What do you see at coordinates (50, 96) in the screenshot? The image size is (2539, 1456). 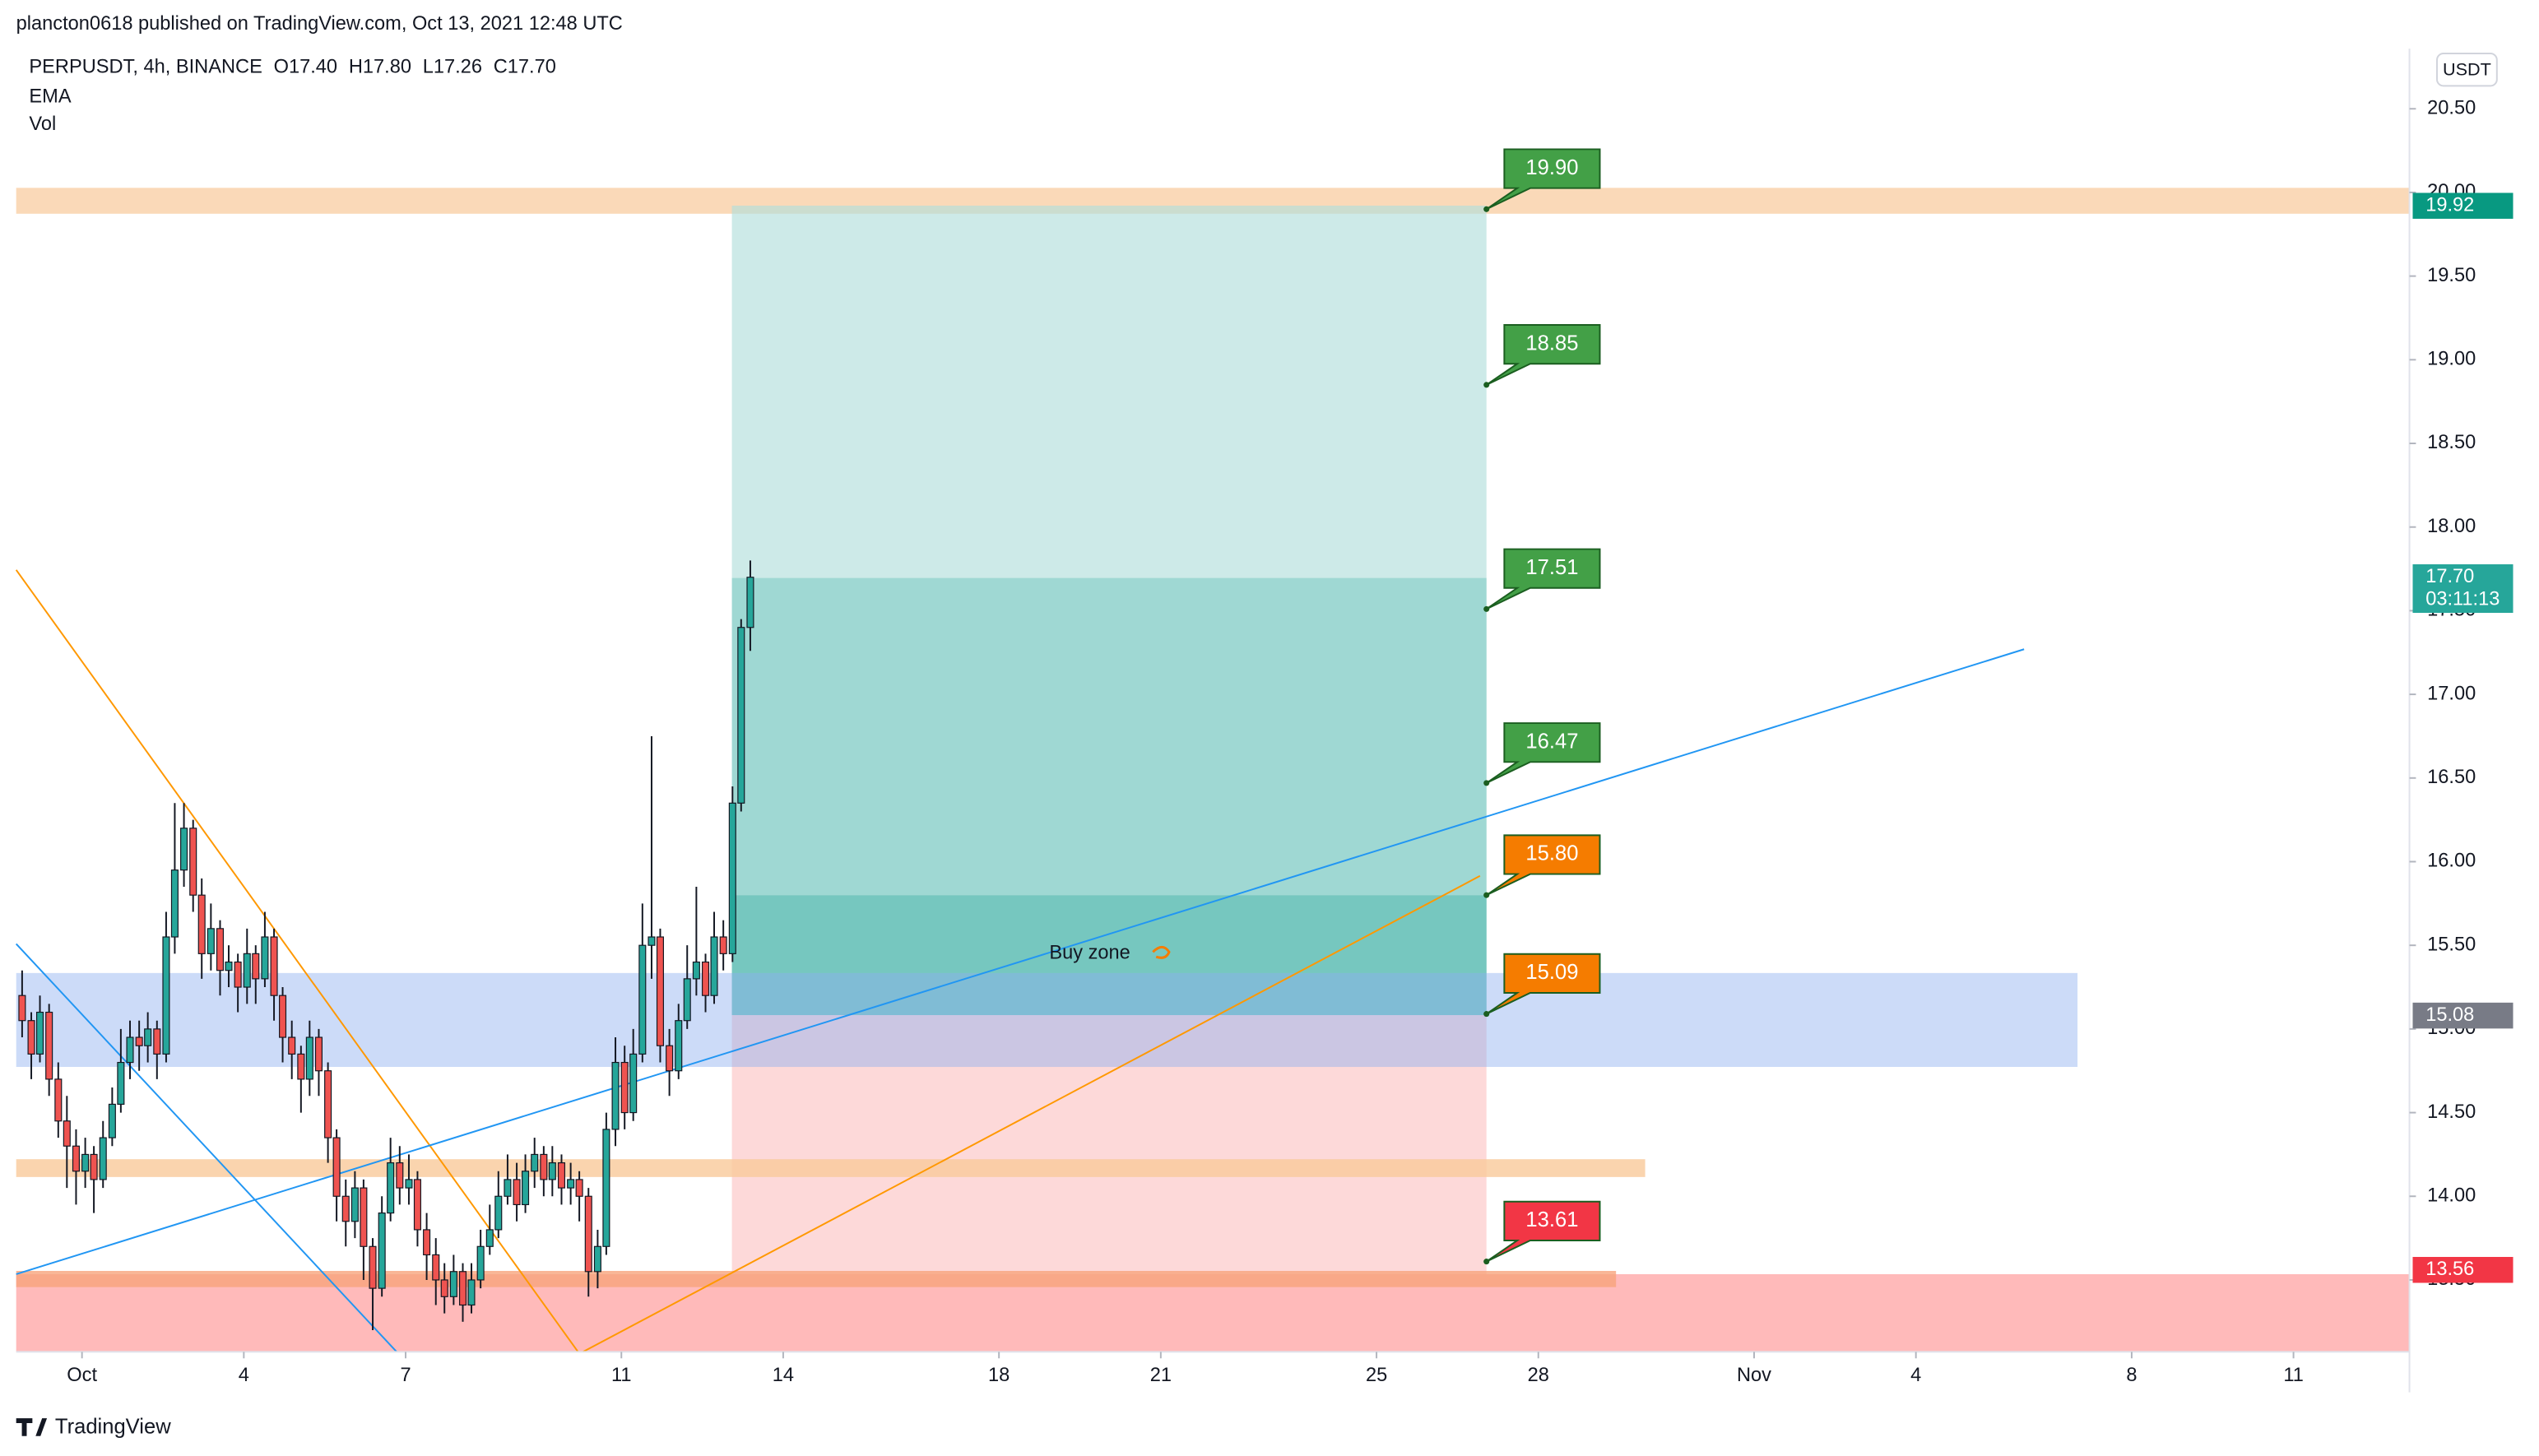 I see `indicator: EMA` at bounding box center [50, 96].